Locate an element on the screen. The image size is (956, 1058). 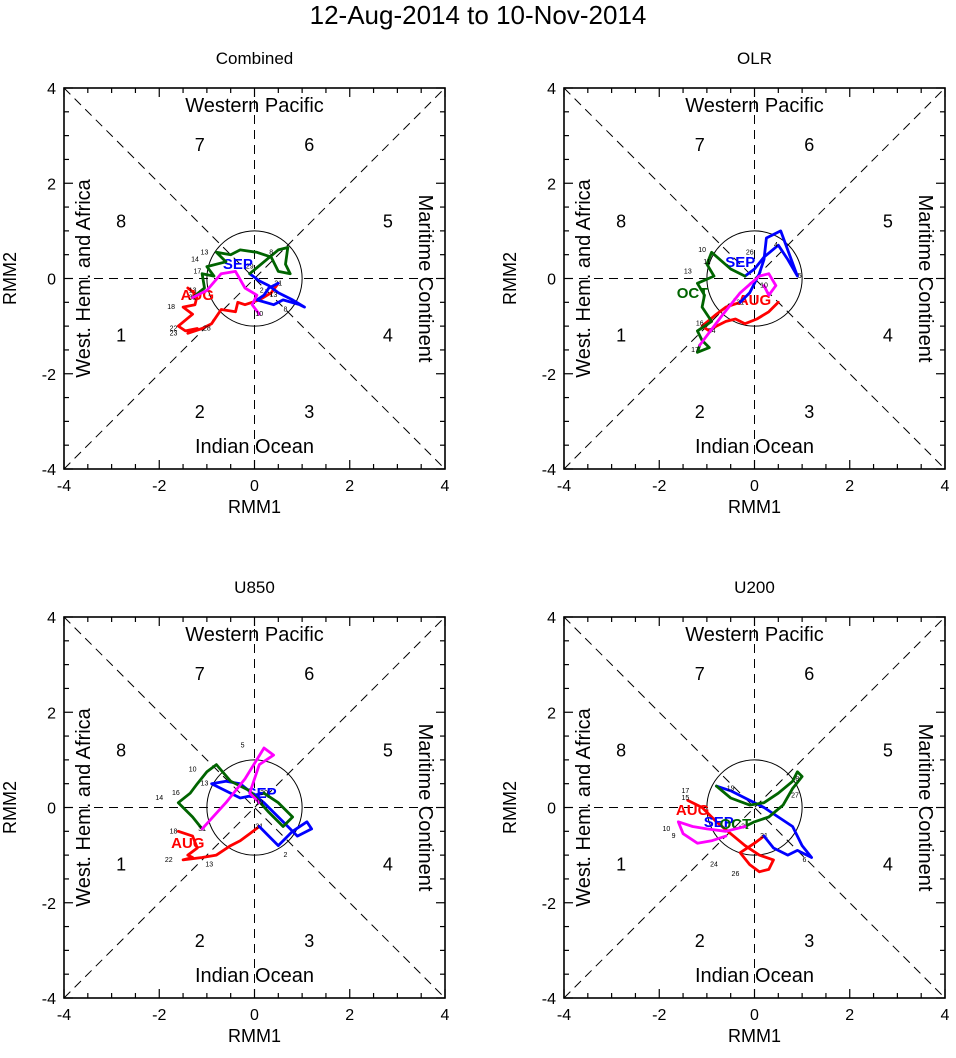
day-label: 8 is located at coordinates (286, 309).